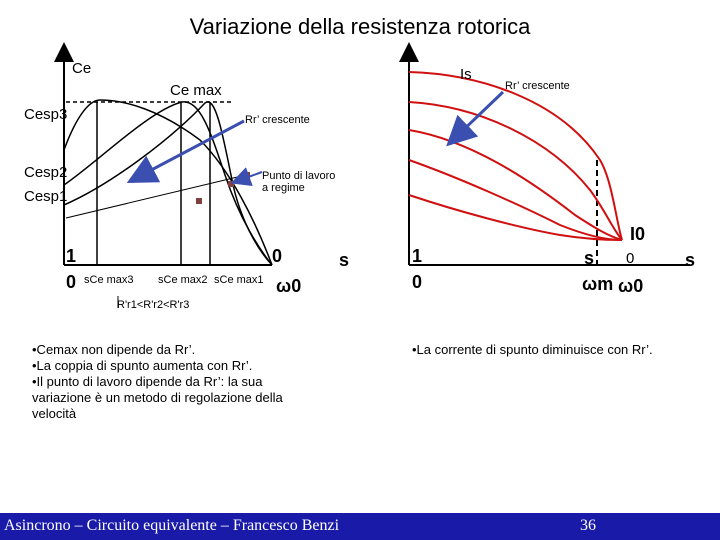 This screenshot has width=720, height=540. What do you see at coordinates (239, 280) in the screenshot?
I see `s-ce-max1-label: sCe max1` at bounding box center [239, 280].